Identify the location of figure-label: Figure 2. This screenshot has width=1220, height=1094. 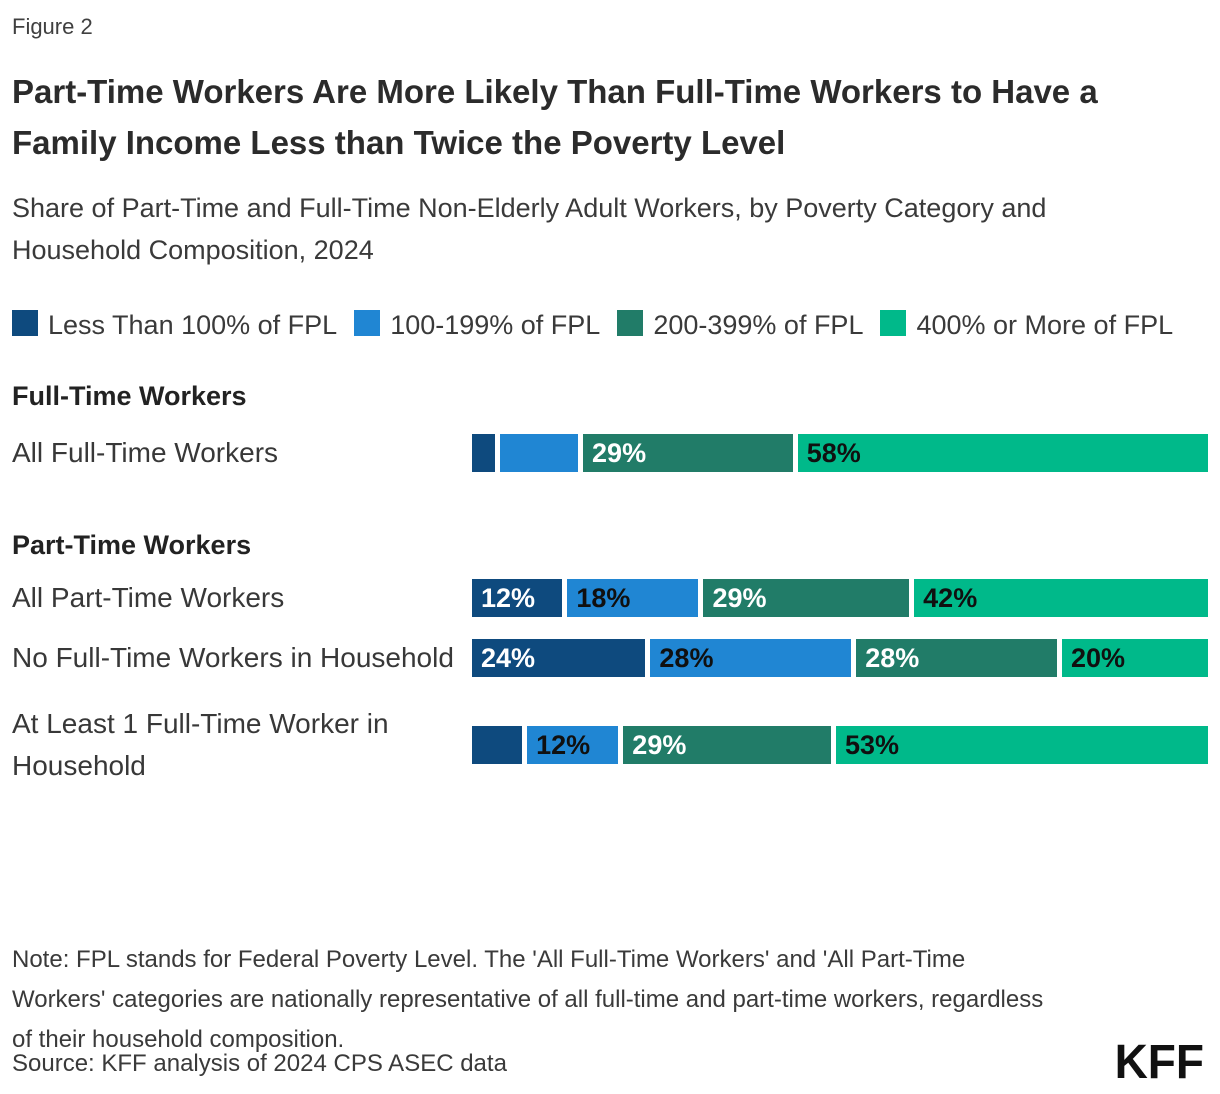
(52, 26).